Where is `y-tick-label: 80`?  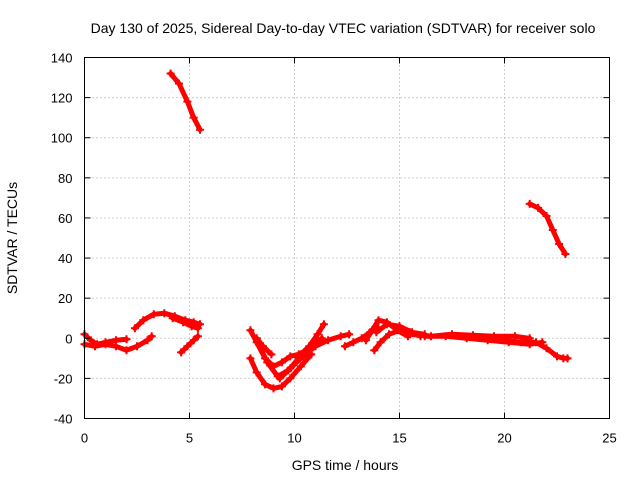
y-tick-label: 80 is located at coordinates (65, 178).